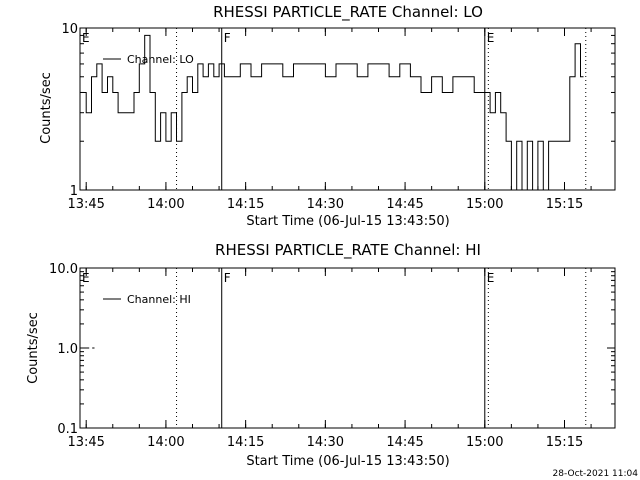 The width and height of the screenshot is (640, 480). What do you see at coordinates (347, 221) in the screenshot?
I see `lo-x-axis-label: Start Time (06-Jul-15 13:43:50)` at bounding box center [347, 221].